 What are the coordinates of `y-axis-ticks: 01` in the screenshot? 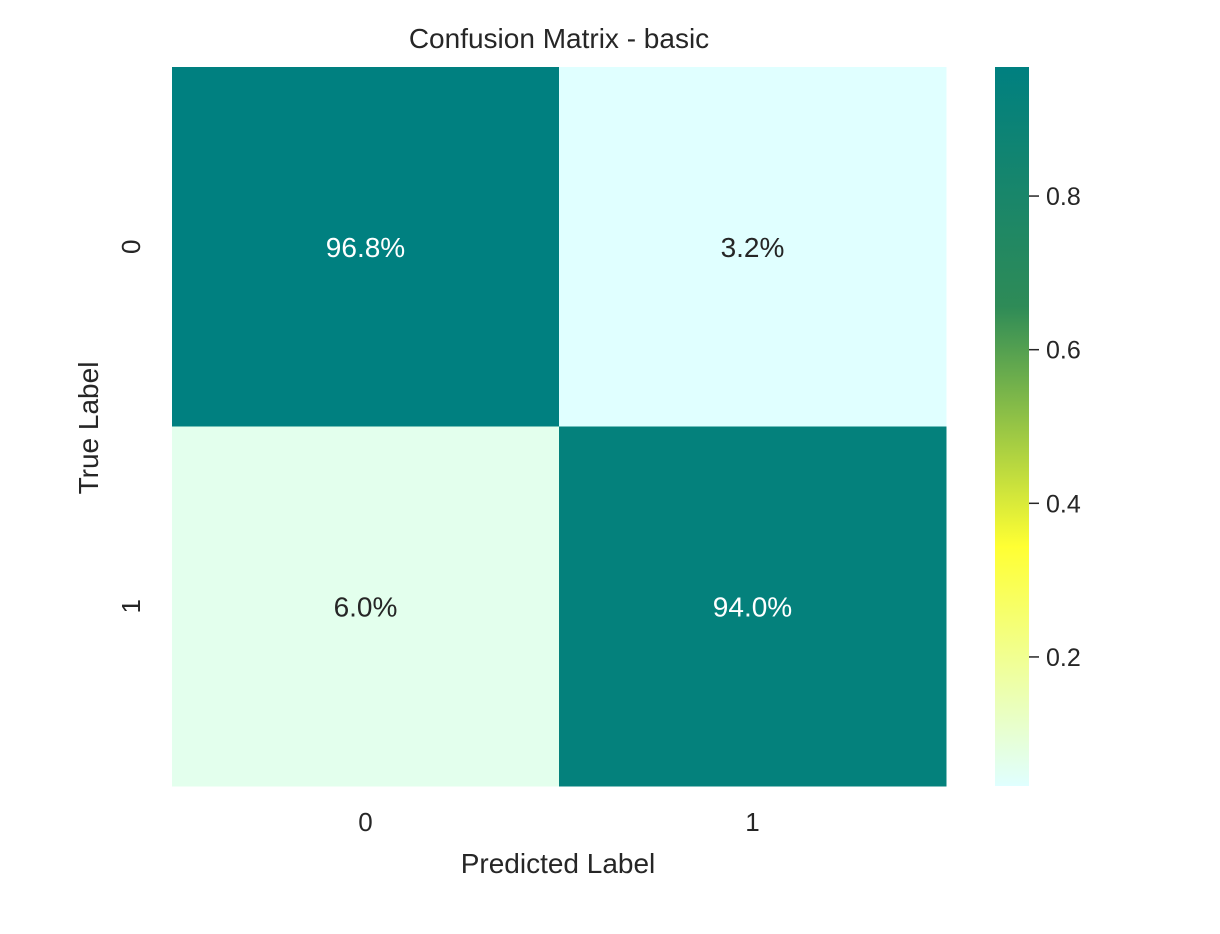 It's located at (131, 427).